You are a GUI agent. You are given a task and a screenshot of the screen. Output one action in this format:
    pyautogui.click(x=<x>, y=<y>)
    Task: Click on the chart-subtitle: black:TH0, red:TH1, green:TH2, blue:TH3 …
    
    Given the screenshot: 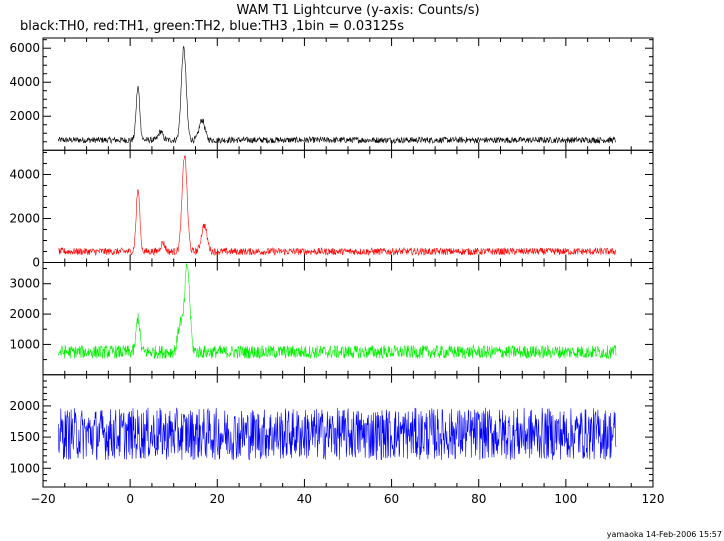 What is the action you would take?
    pyautogui.click(x=212, y=26)
    